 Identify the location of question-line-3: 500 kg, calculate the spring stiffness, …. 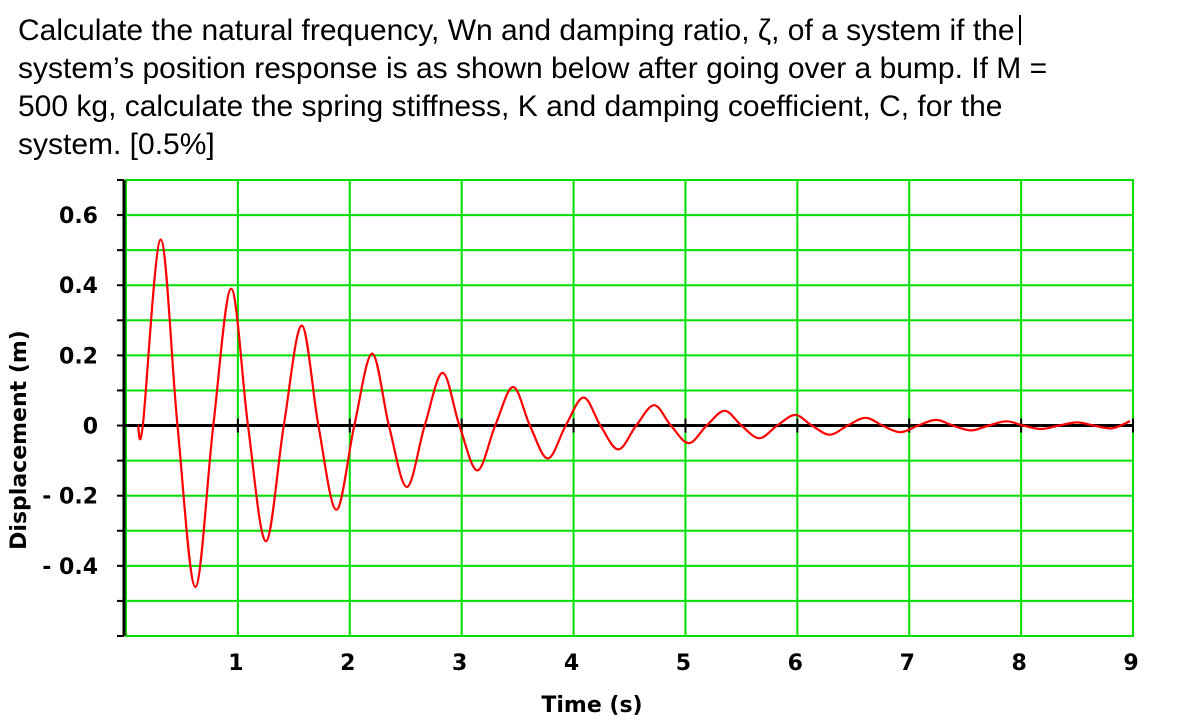
(510, 106).